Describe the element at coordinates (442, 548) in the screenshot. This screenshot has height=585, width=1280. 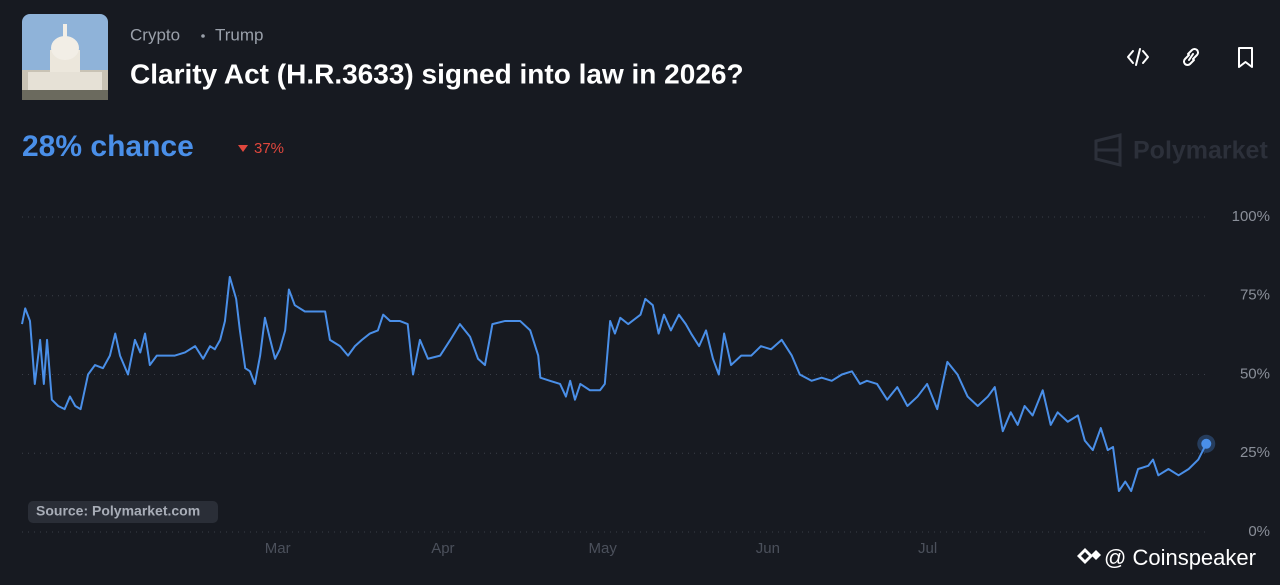
I see `x-tick-label: Apr` at that location.